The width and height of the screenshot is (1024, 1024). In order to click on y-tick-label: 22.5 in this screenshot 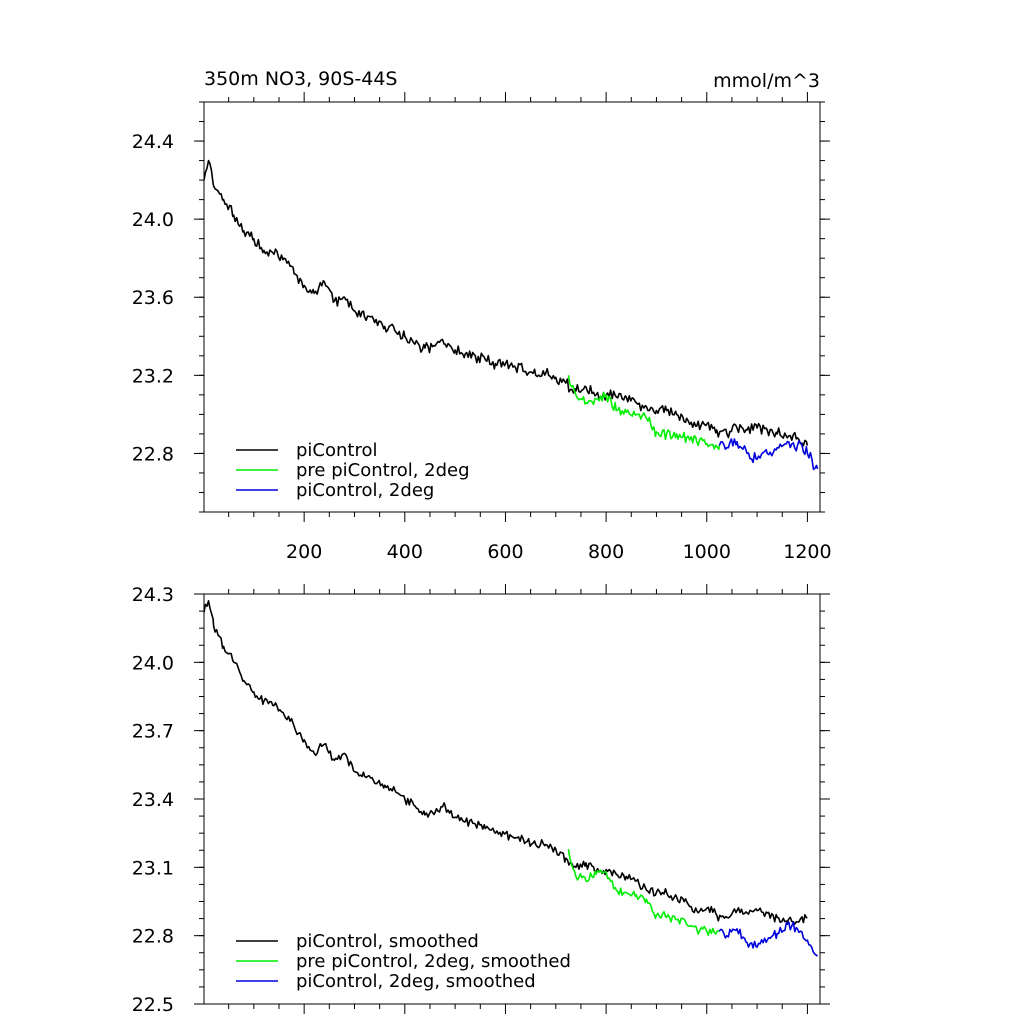, I will do `click(153, 1005)`.